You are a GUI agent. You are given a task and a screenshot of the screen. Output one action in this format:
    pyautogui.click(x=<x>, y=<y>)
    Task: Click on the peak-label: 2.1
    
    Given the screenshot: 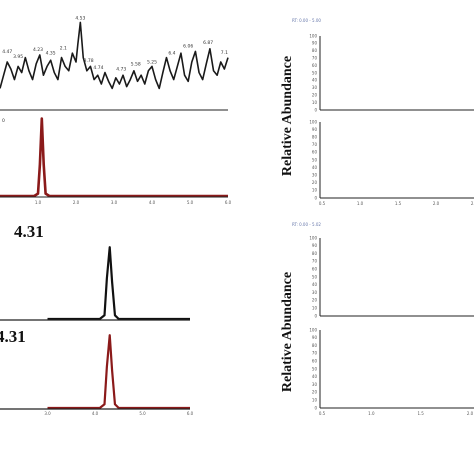 What is the action you would take?
    pyautogui.click(x=63, y=48)
    